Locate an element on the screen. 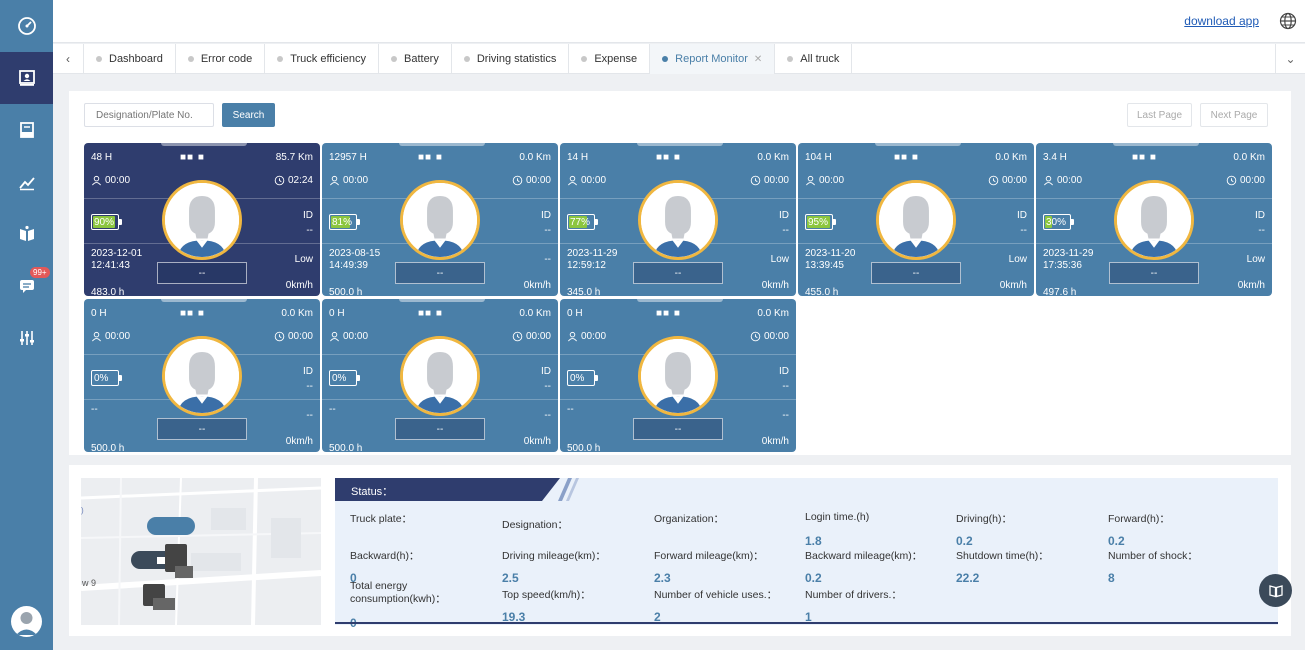 The image size is (1305, 650). download-app-link: download app is located at coordinates (1221, 21).